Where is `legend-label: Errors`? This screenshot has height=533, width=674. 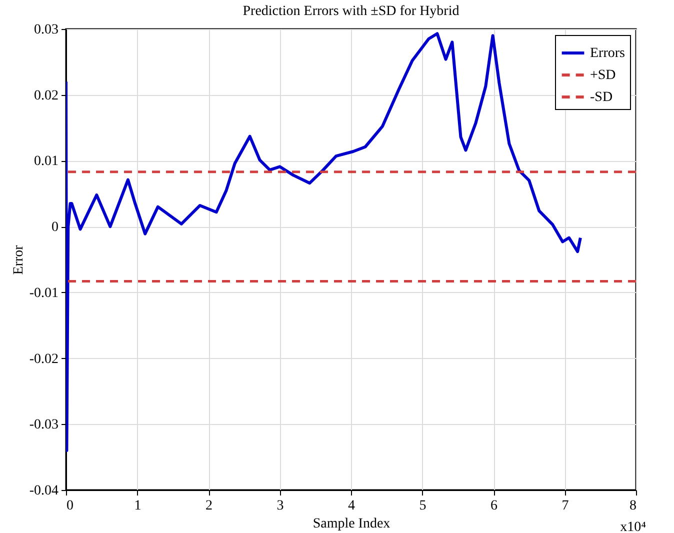 legend-label: Errors is located at coordinates (607, 53).